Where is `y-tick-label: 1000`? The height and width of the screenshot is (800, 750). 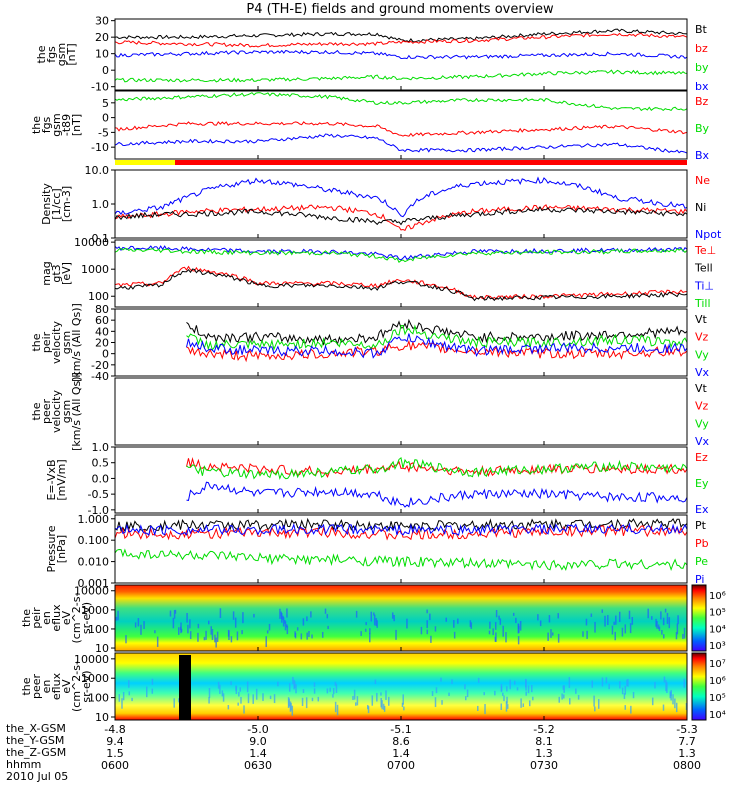
y-tick-label: 1000 is located at coordinates (95, 610).